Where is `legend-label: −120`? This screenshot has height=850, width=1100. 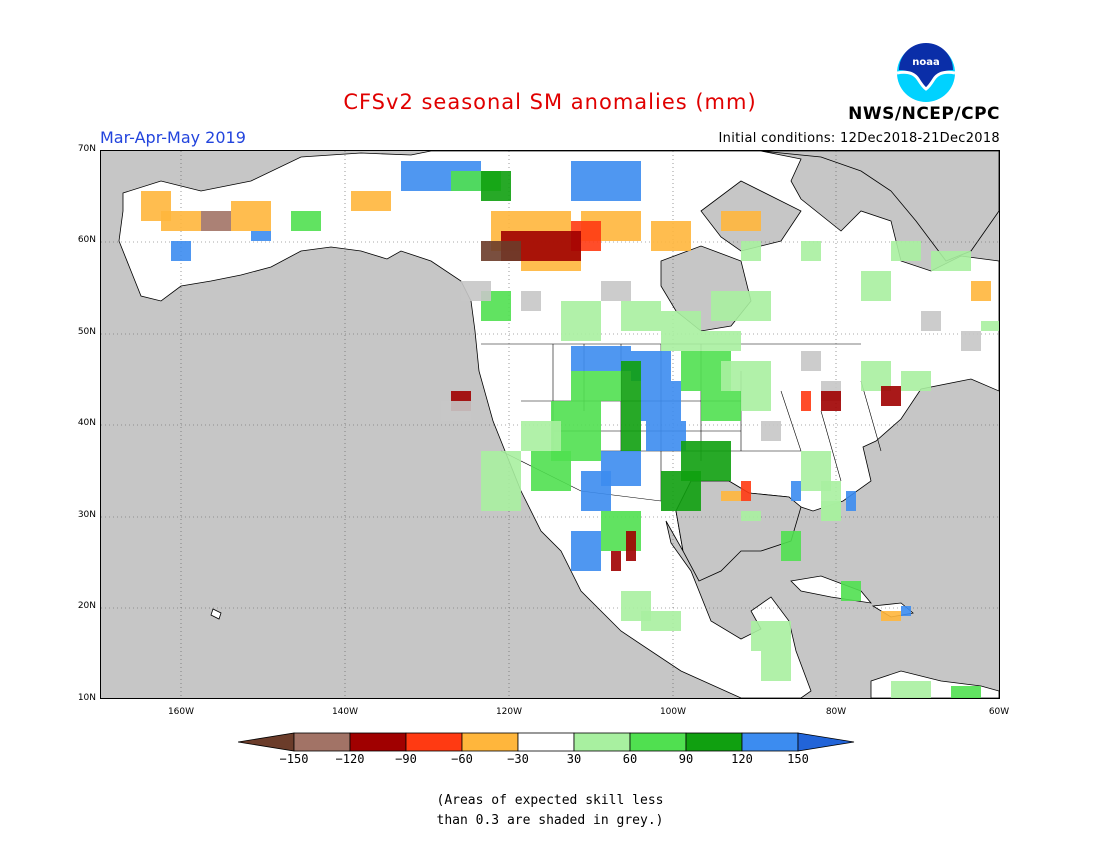 legend-label: −120 is located at coordinates (350, 759).